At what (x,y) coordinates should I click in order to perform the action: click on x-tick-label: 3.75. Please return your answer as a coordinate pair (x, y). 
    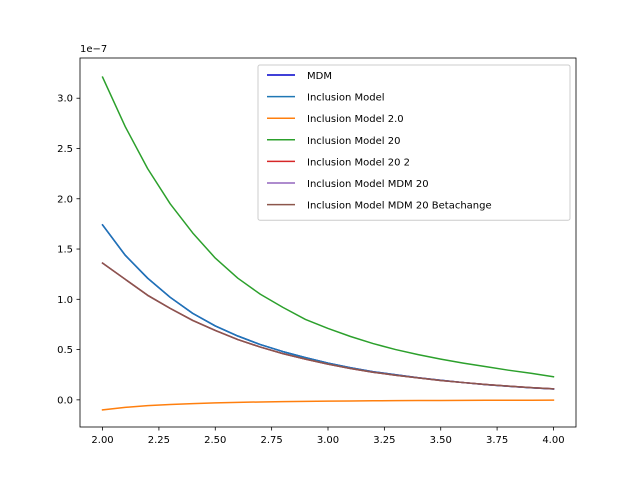
    Looking at the image, I should click on (497, 440).